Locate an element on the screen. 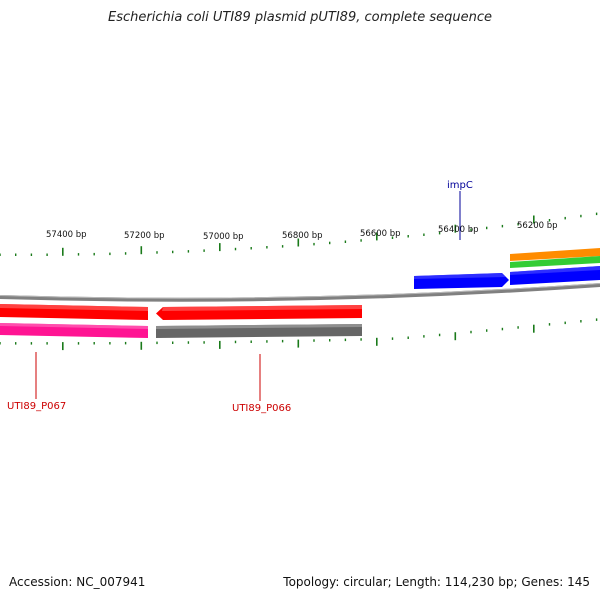 Image resolution: width=600 pixels, height=600 pixels. gene-UTI89_P067 is located at coordinates (74, 330).